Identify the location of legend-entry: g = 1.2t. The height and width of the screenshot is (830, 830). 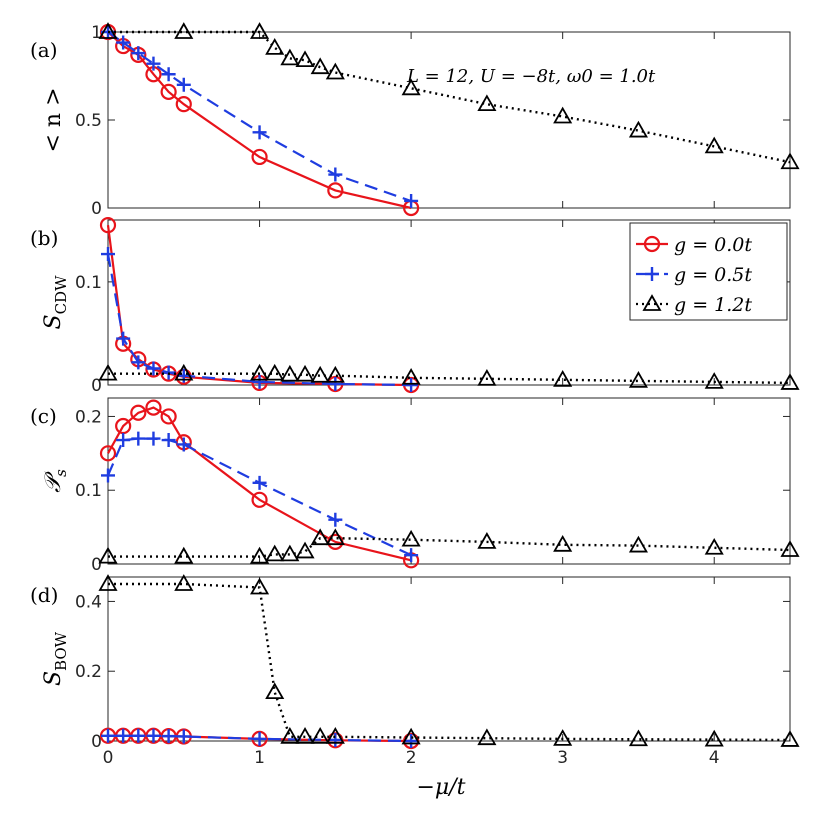
(713, 305).